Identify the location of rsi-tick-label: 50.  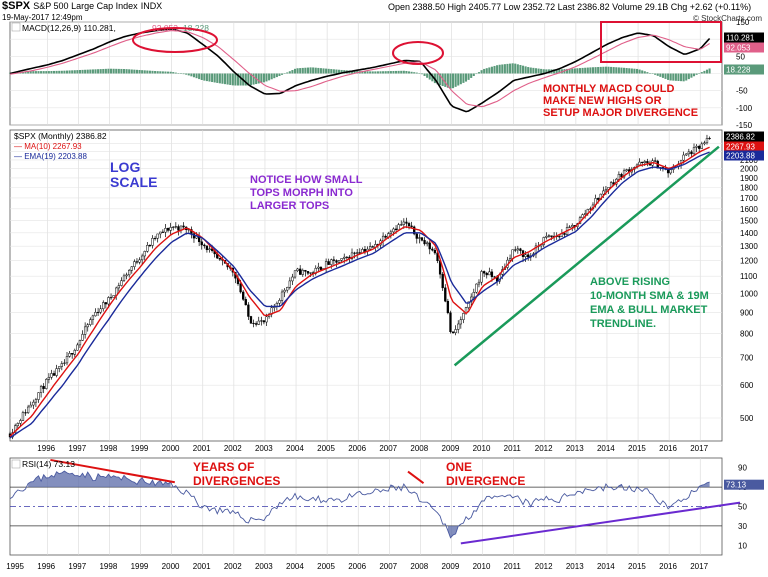
(742, 507).